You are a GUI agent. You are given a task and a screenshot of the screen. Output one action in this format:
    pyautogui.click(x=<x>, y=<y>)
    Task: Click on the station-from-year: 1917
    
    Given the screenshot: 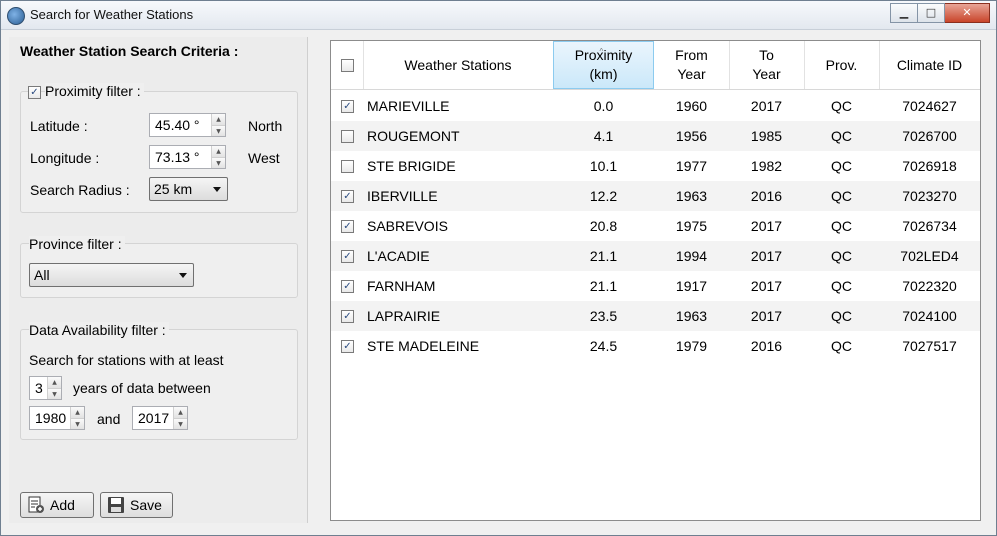 What is the action you would take?
    pyautogui.click(x=691, y=286)
    